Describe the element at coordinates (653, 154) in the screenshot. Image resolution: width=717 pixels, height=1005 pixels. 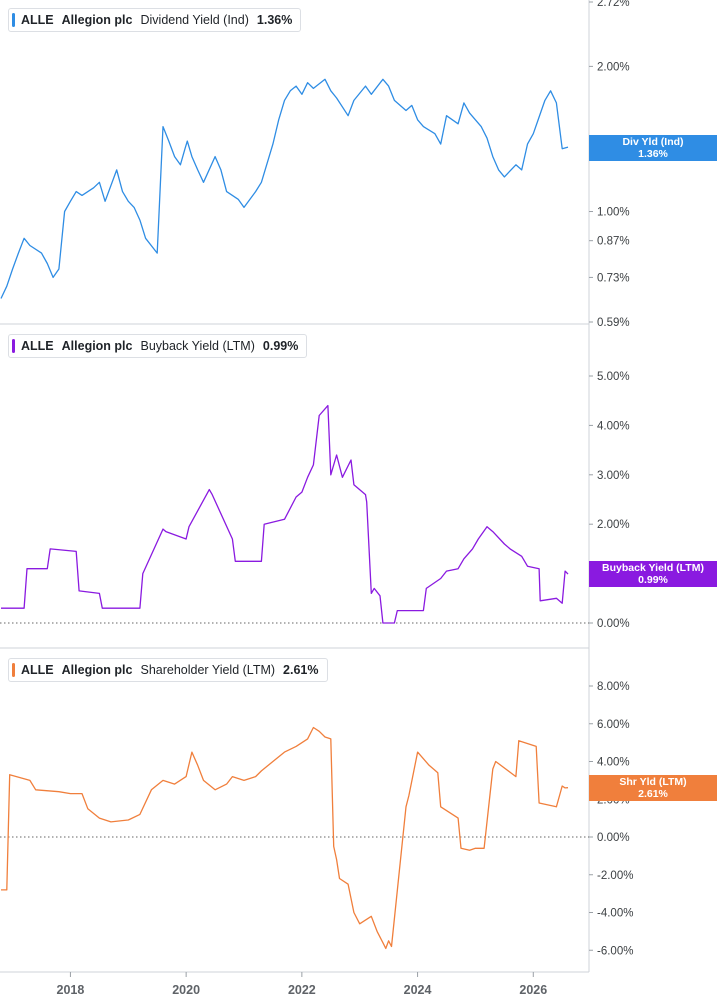
I see `tag-value: 1.36%` at that location.